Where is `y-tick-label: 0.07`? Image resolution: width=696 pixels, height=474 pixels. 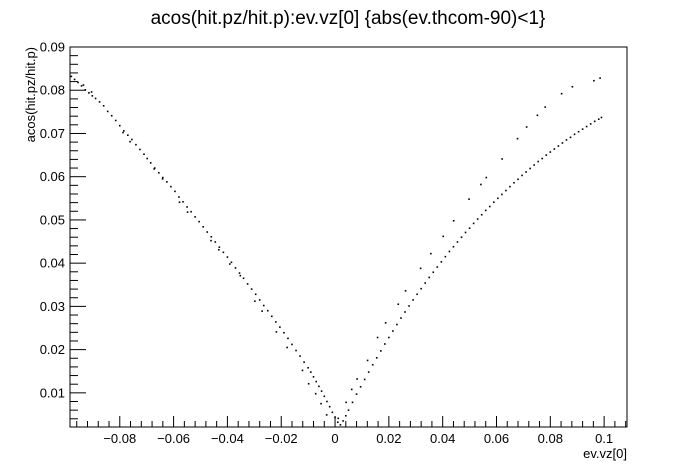 y-tick-label: 0.07 is located at coordinates (52, 133).